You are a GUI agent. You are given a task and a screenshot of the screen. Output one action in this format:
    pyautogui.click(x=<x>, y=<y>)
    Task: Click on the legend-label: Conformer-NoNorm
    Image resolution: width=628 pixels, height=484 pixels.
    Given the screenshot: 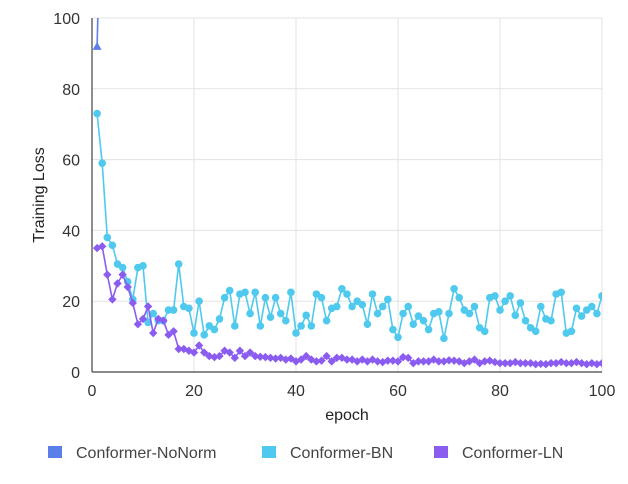 What is the action you would take?
    pyautogui.click(x=146, y=453)
    